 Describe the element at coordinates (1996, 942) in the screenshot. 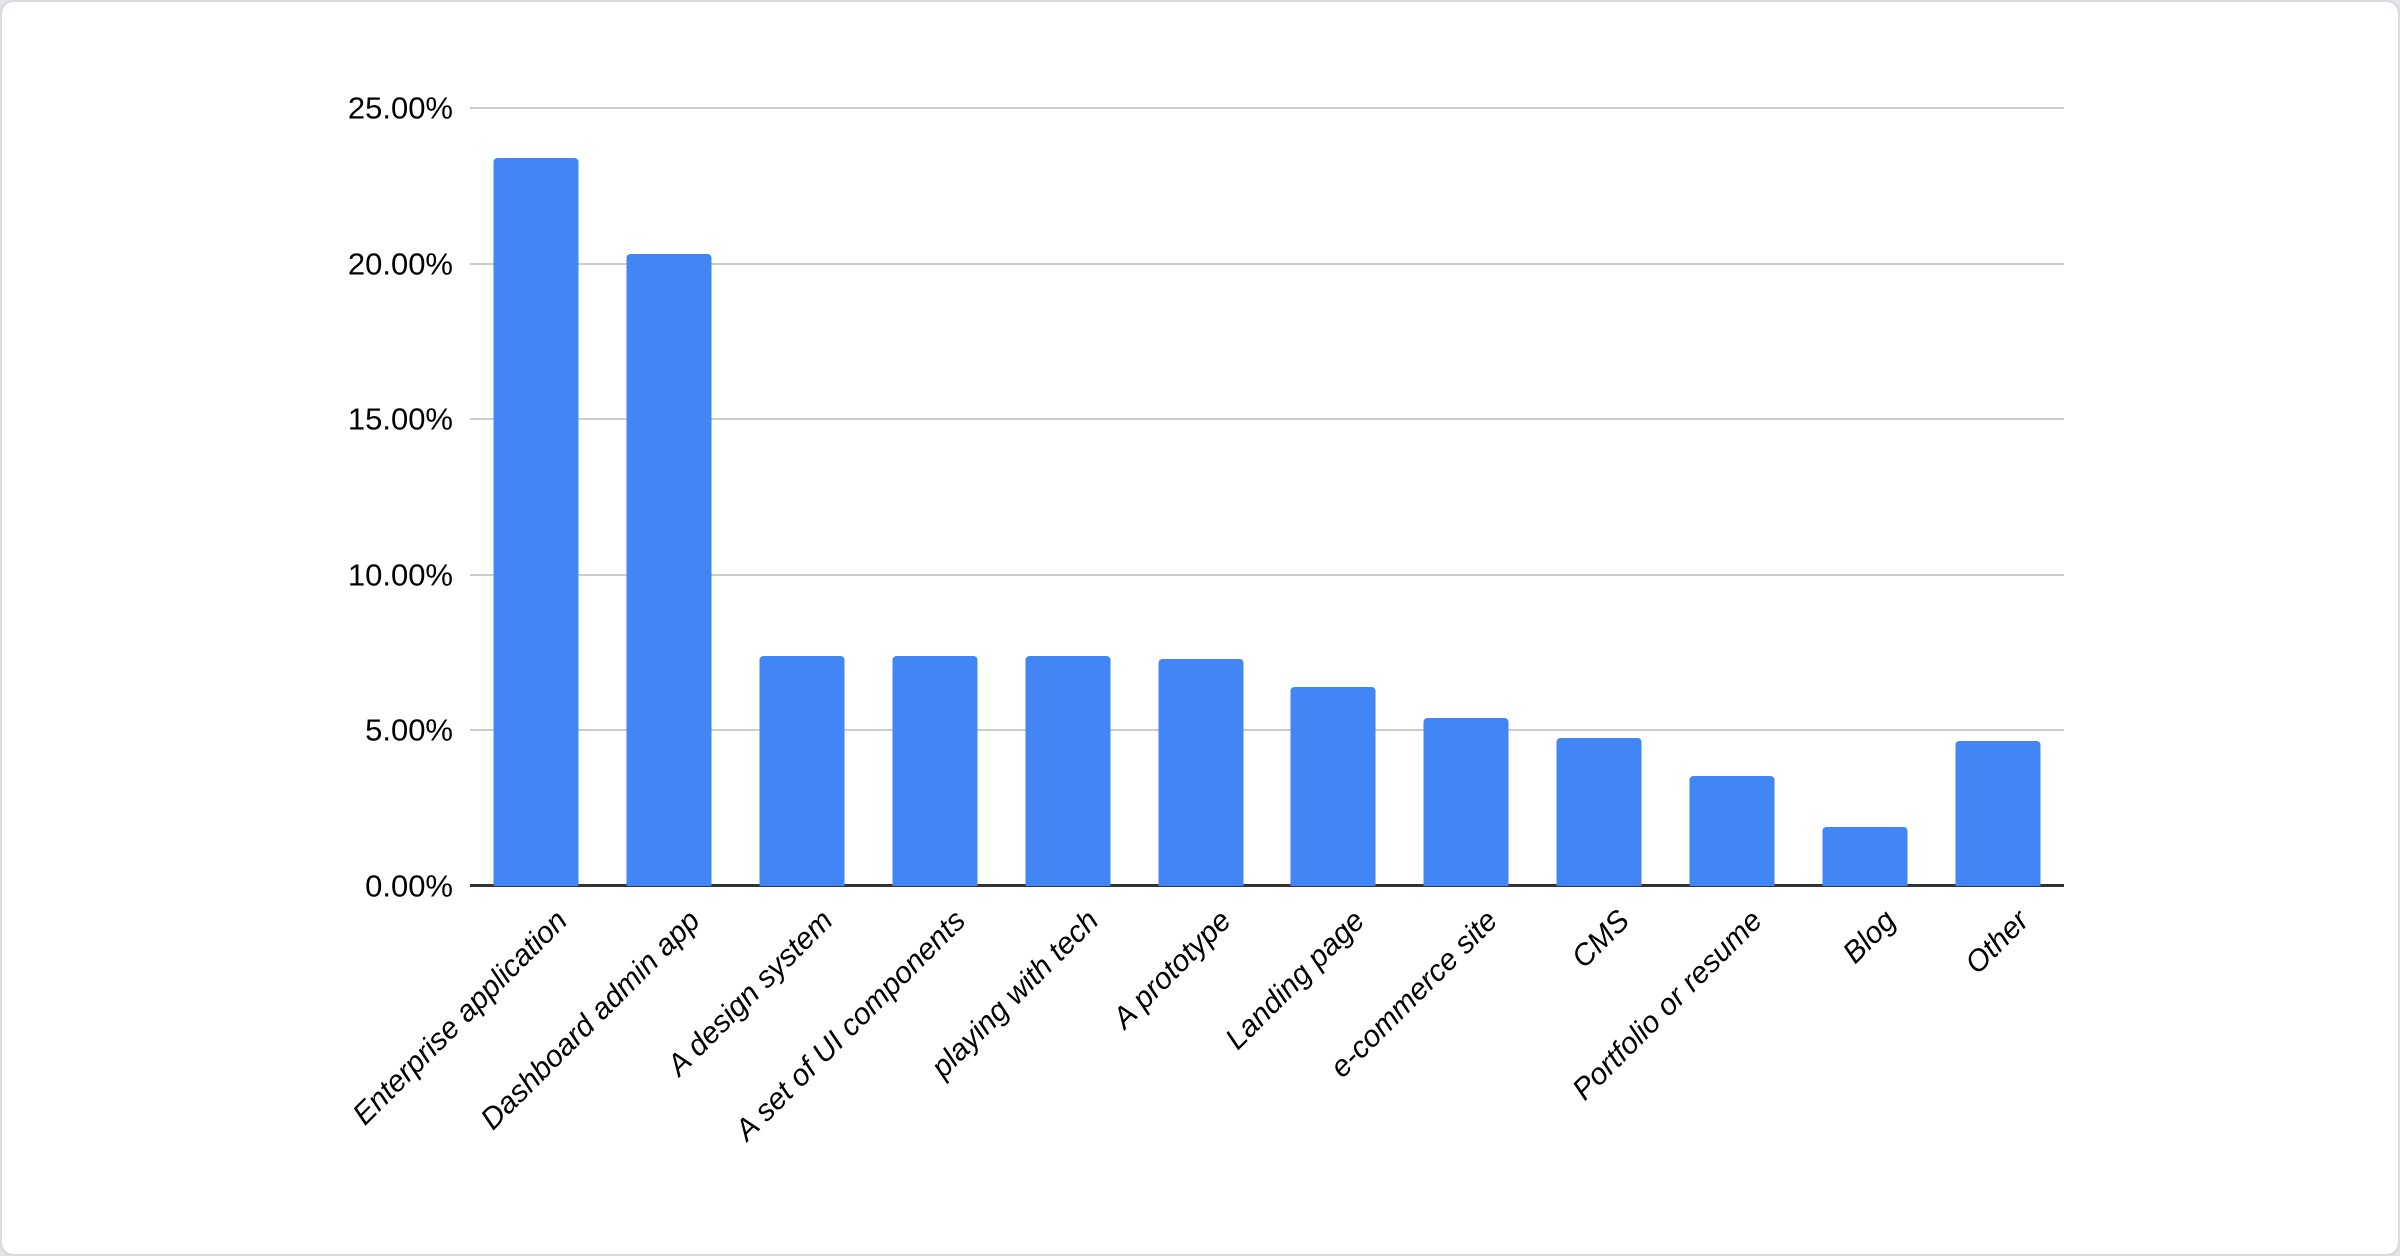

I see `x-category-label: Other` at that location.